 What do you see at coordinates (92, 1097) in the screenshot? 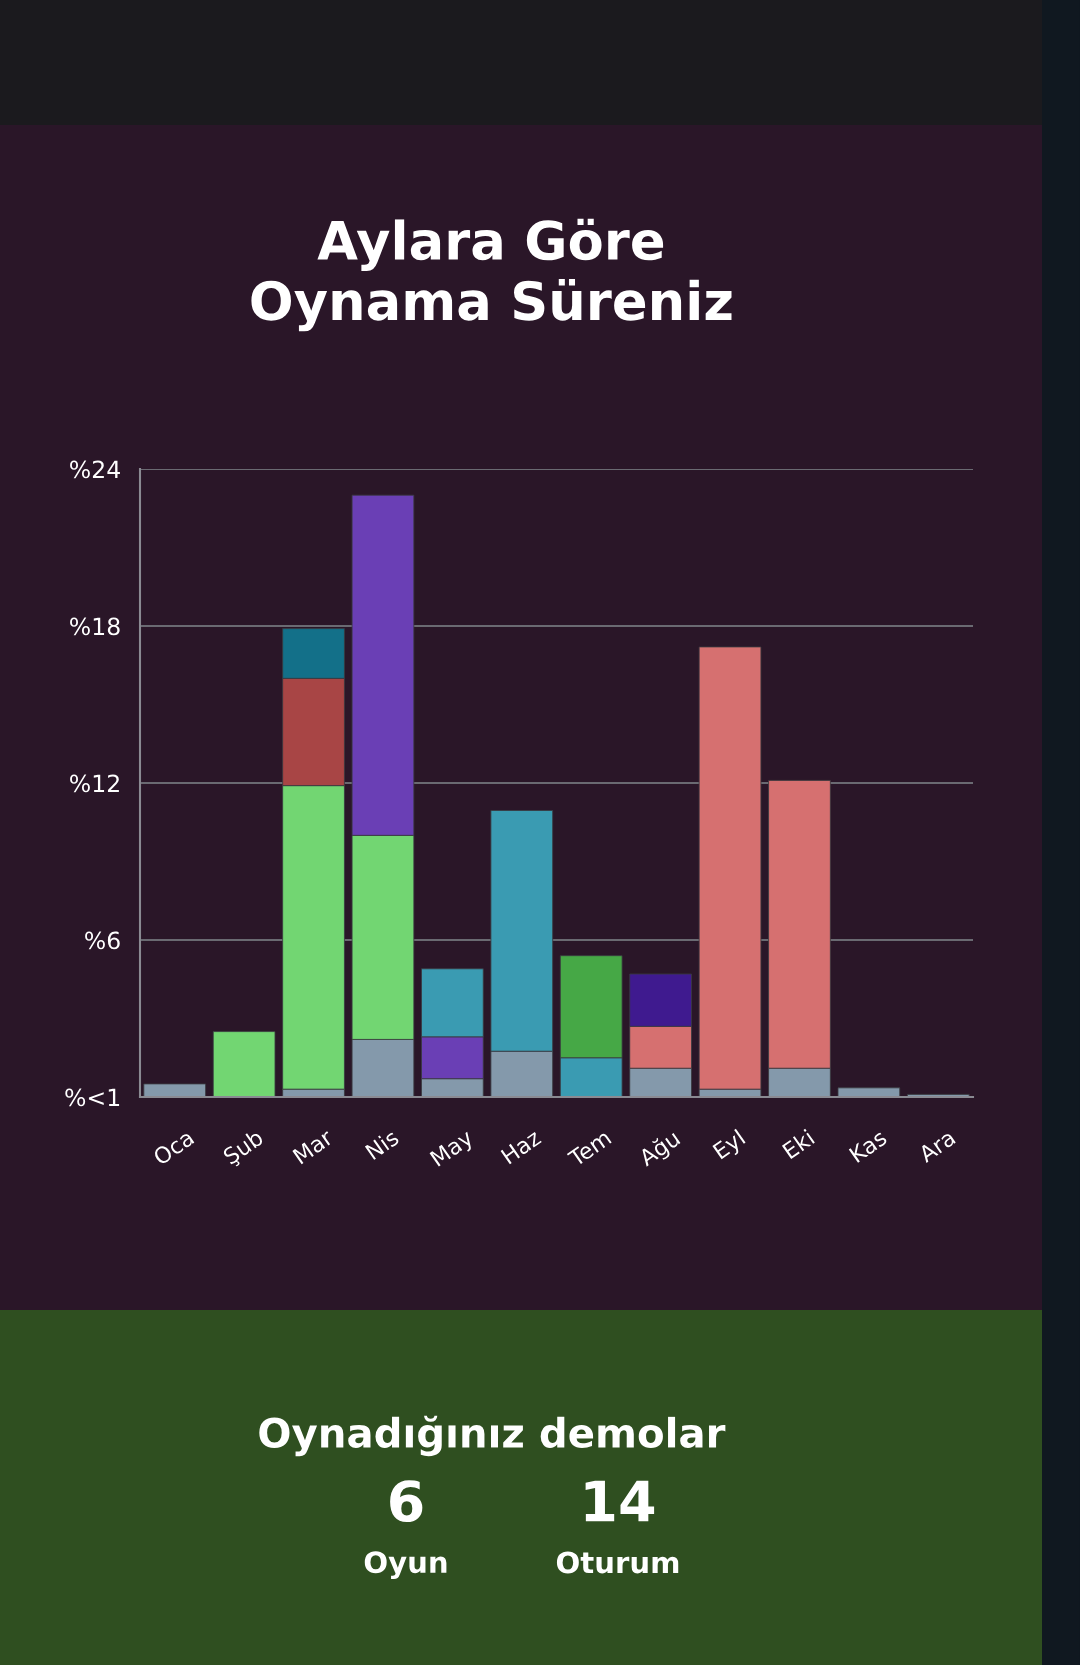
I see `y-tick-label: %<1` at bounding box center [92, 1097].